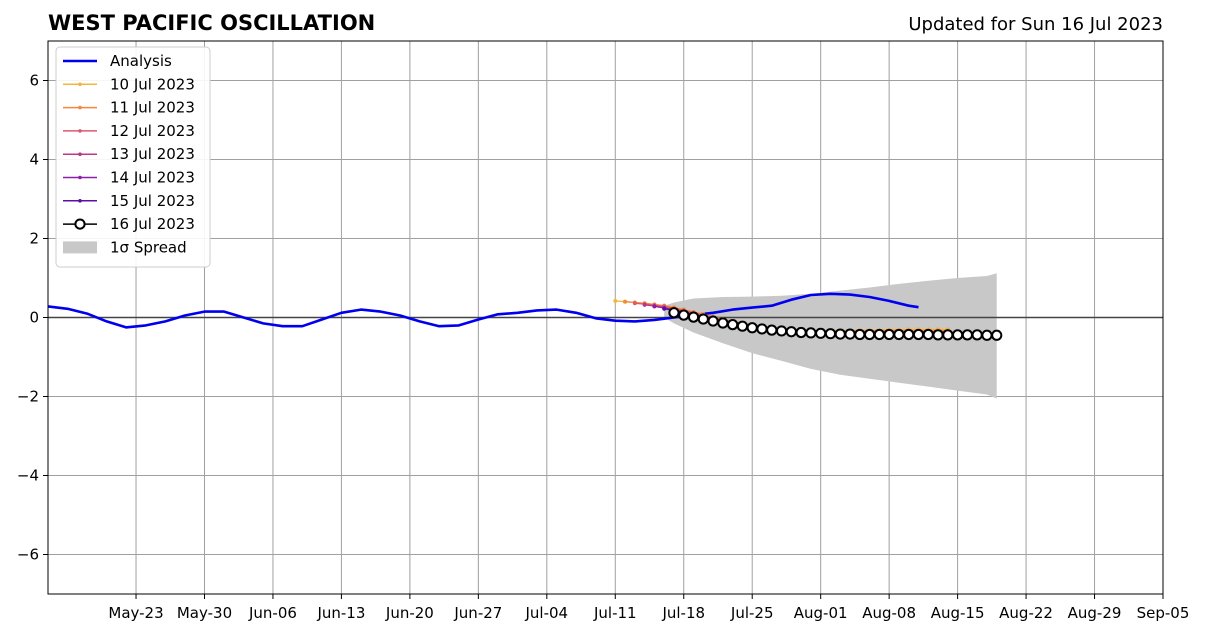 This screenshot has height=637, width=1205. Describe the element at coordinates (409, 613) in the screenshot. I see `x-tick-label: Jun-20` at that location.